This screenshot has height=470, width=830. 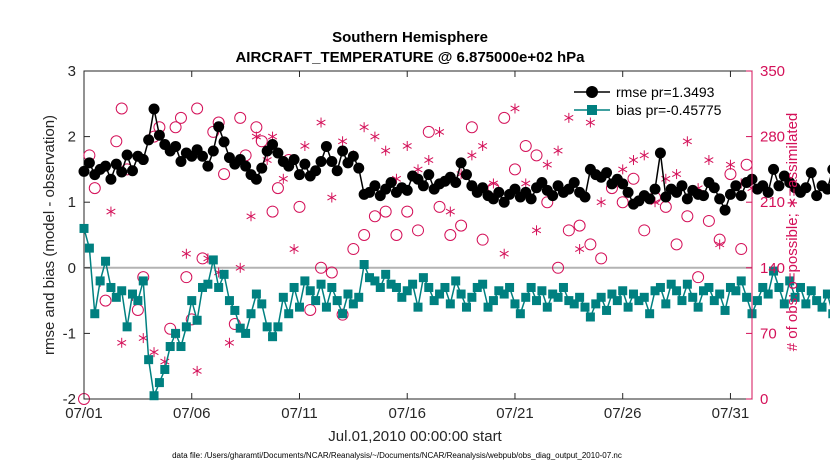 I want to click on x-tick-label: 07/31, so click(x=731, y=413).